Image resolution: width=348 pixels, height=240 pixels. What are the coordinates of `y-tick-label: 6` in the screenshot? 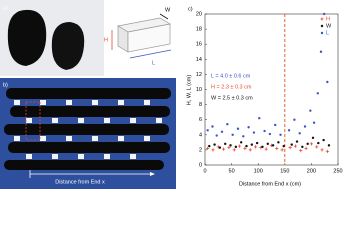 It's located at (200, 120).